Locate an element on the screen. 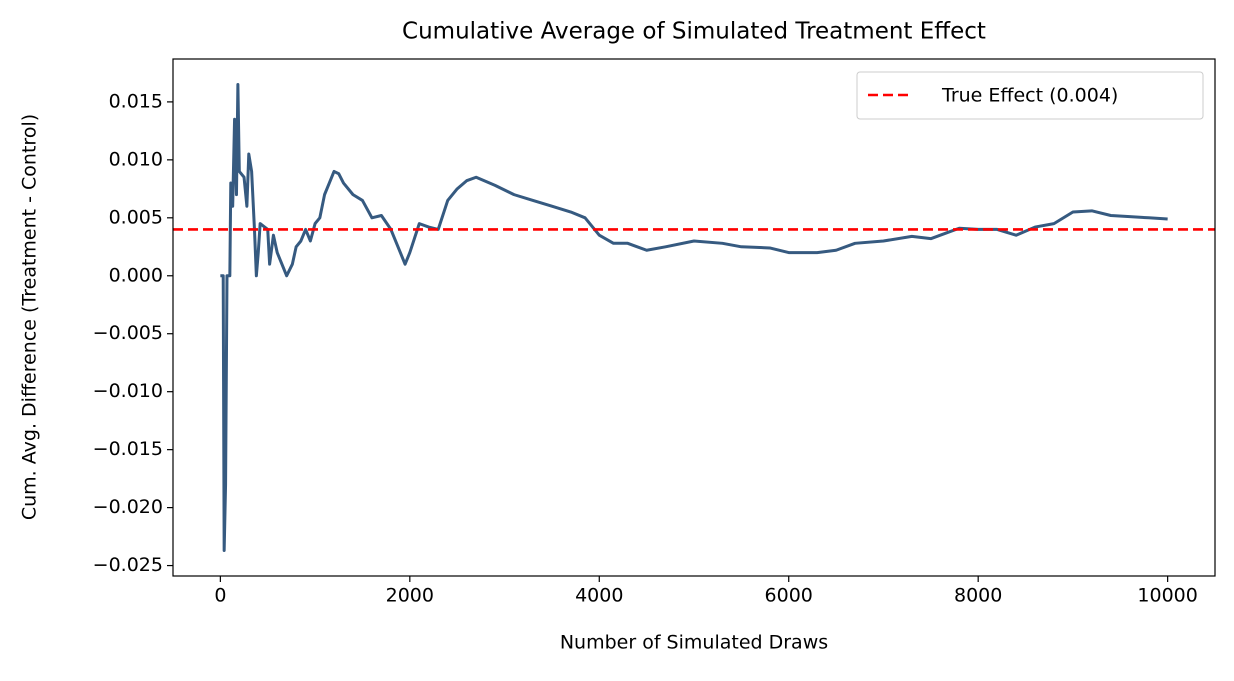  y-tick-label: 0.000 is located at coordinates (136, 275).